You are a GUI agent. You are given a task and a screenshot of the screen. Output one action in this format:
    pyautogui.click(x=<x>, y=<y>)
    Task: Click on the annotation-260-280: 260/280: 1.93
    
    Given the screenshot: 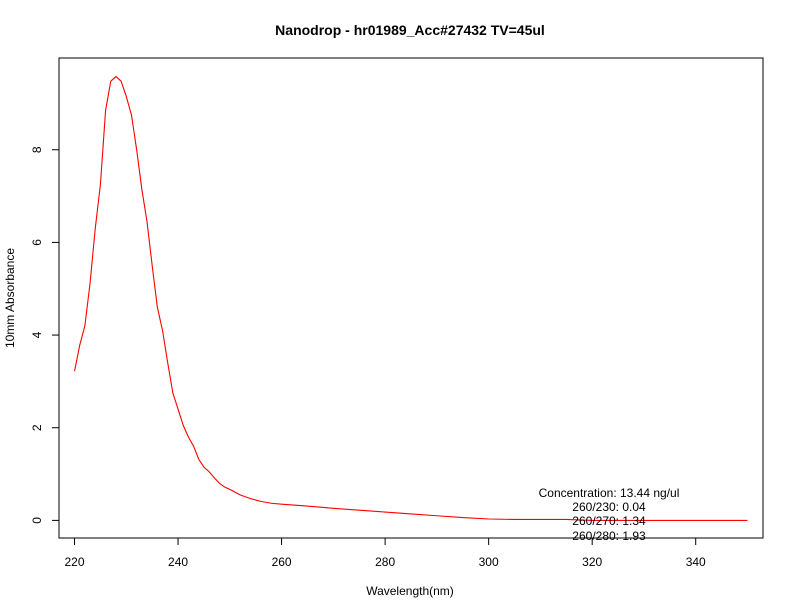 What is the action you would take?
    pyautogui.click(x=609, y=536)
    